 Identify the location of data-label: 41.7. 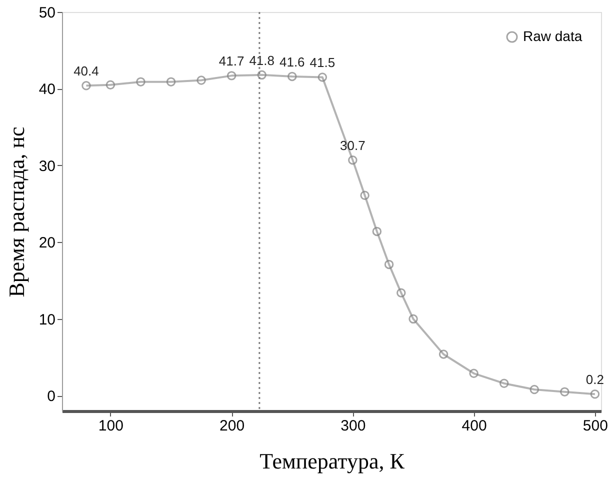
(231, 61).